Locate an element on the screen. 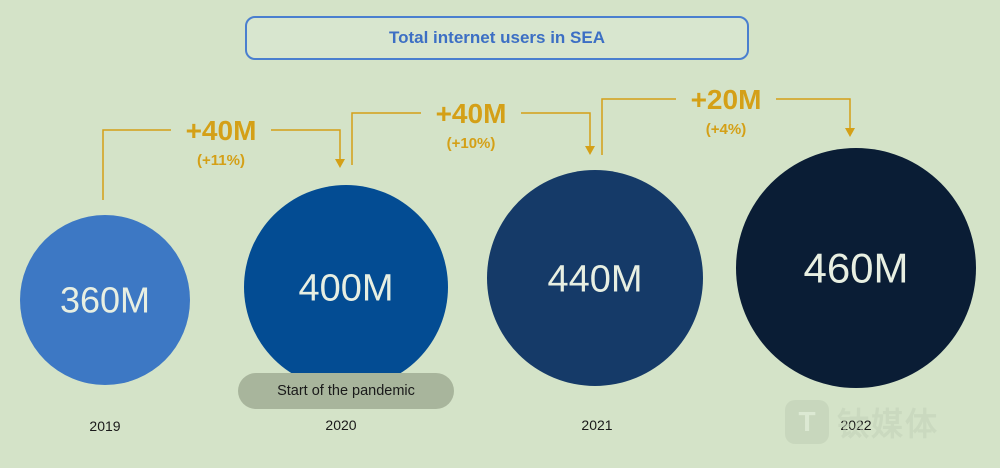 This screenshot has width=1000, height=468. bubble-2022 is located at coordinates (856, 268).